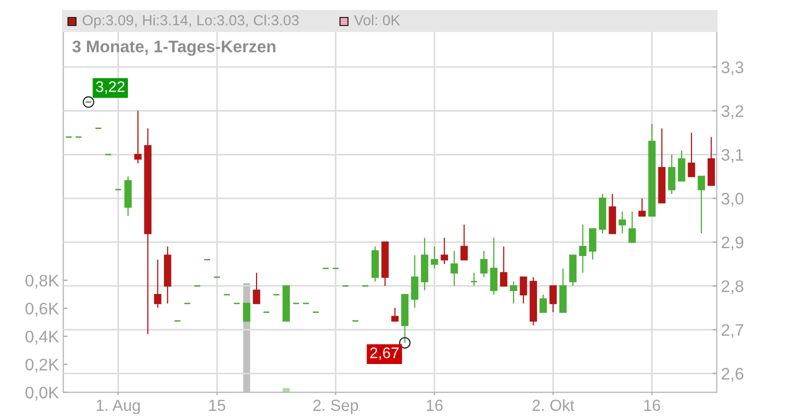 The image size is (800, 420). I want to click on y-tick-label: 3,0, so click(733, 199).